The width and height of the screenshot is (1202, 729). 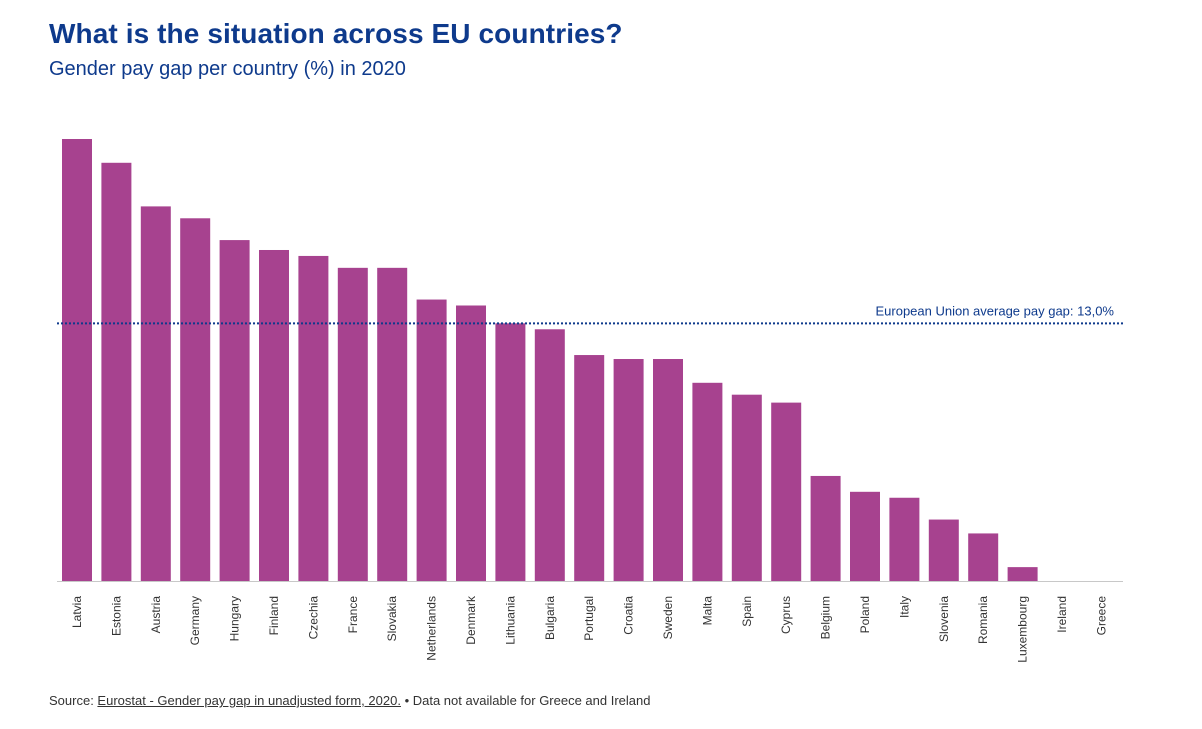 I want to click on bar-hungary, so click(x=234, y=410).